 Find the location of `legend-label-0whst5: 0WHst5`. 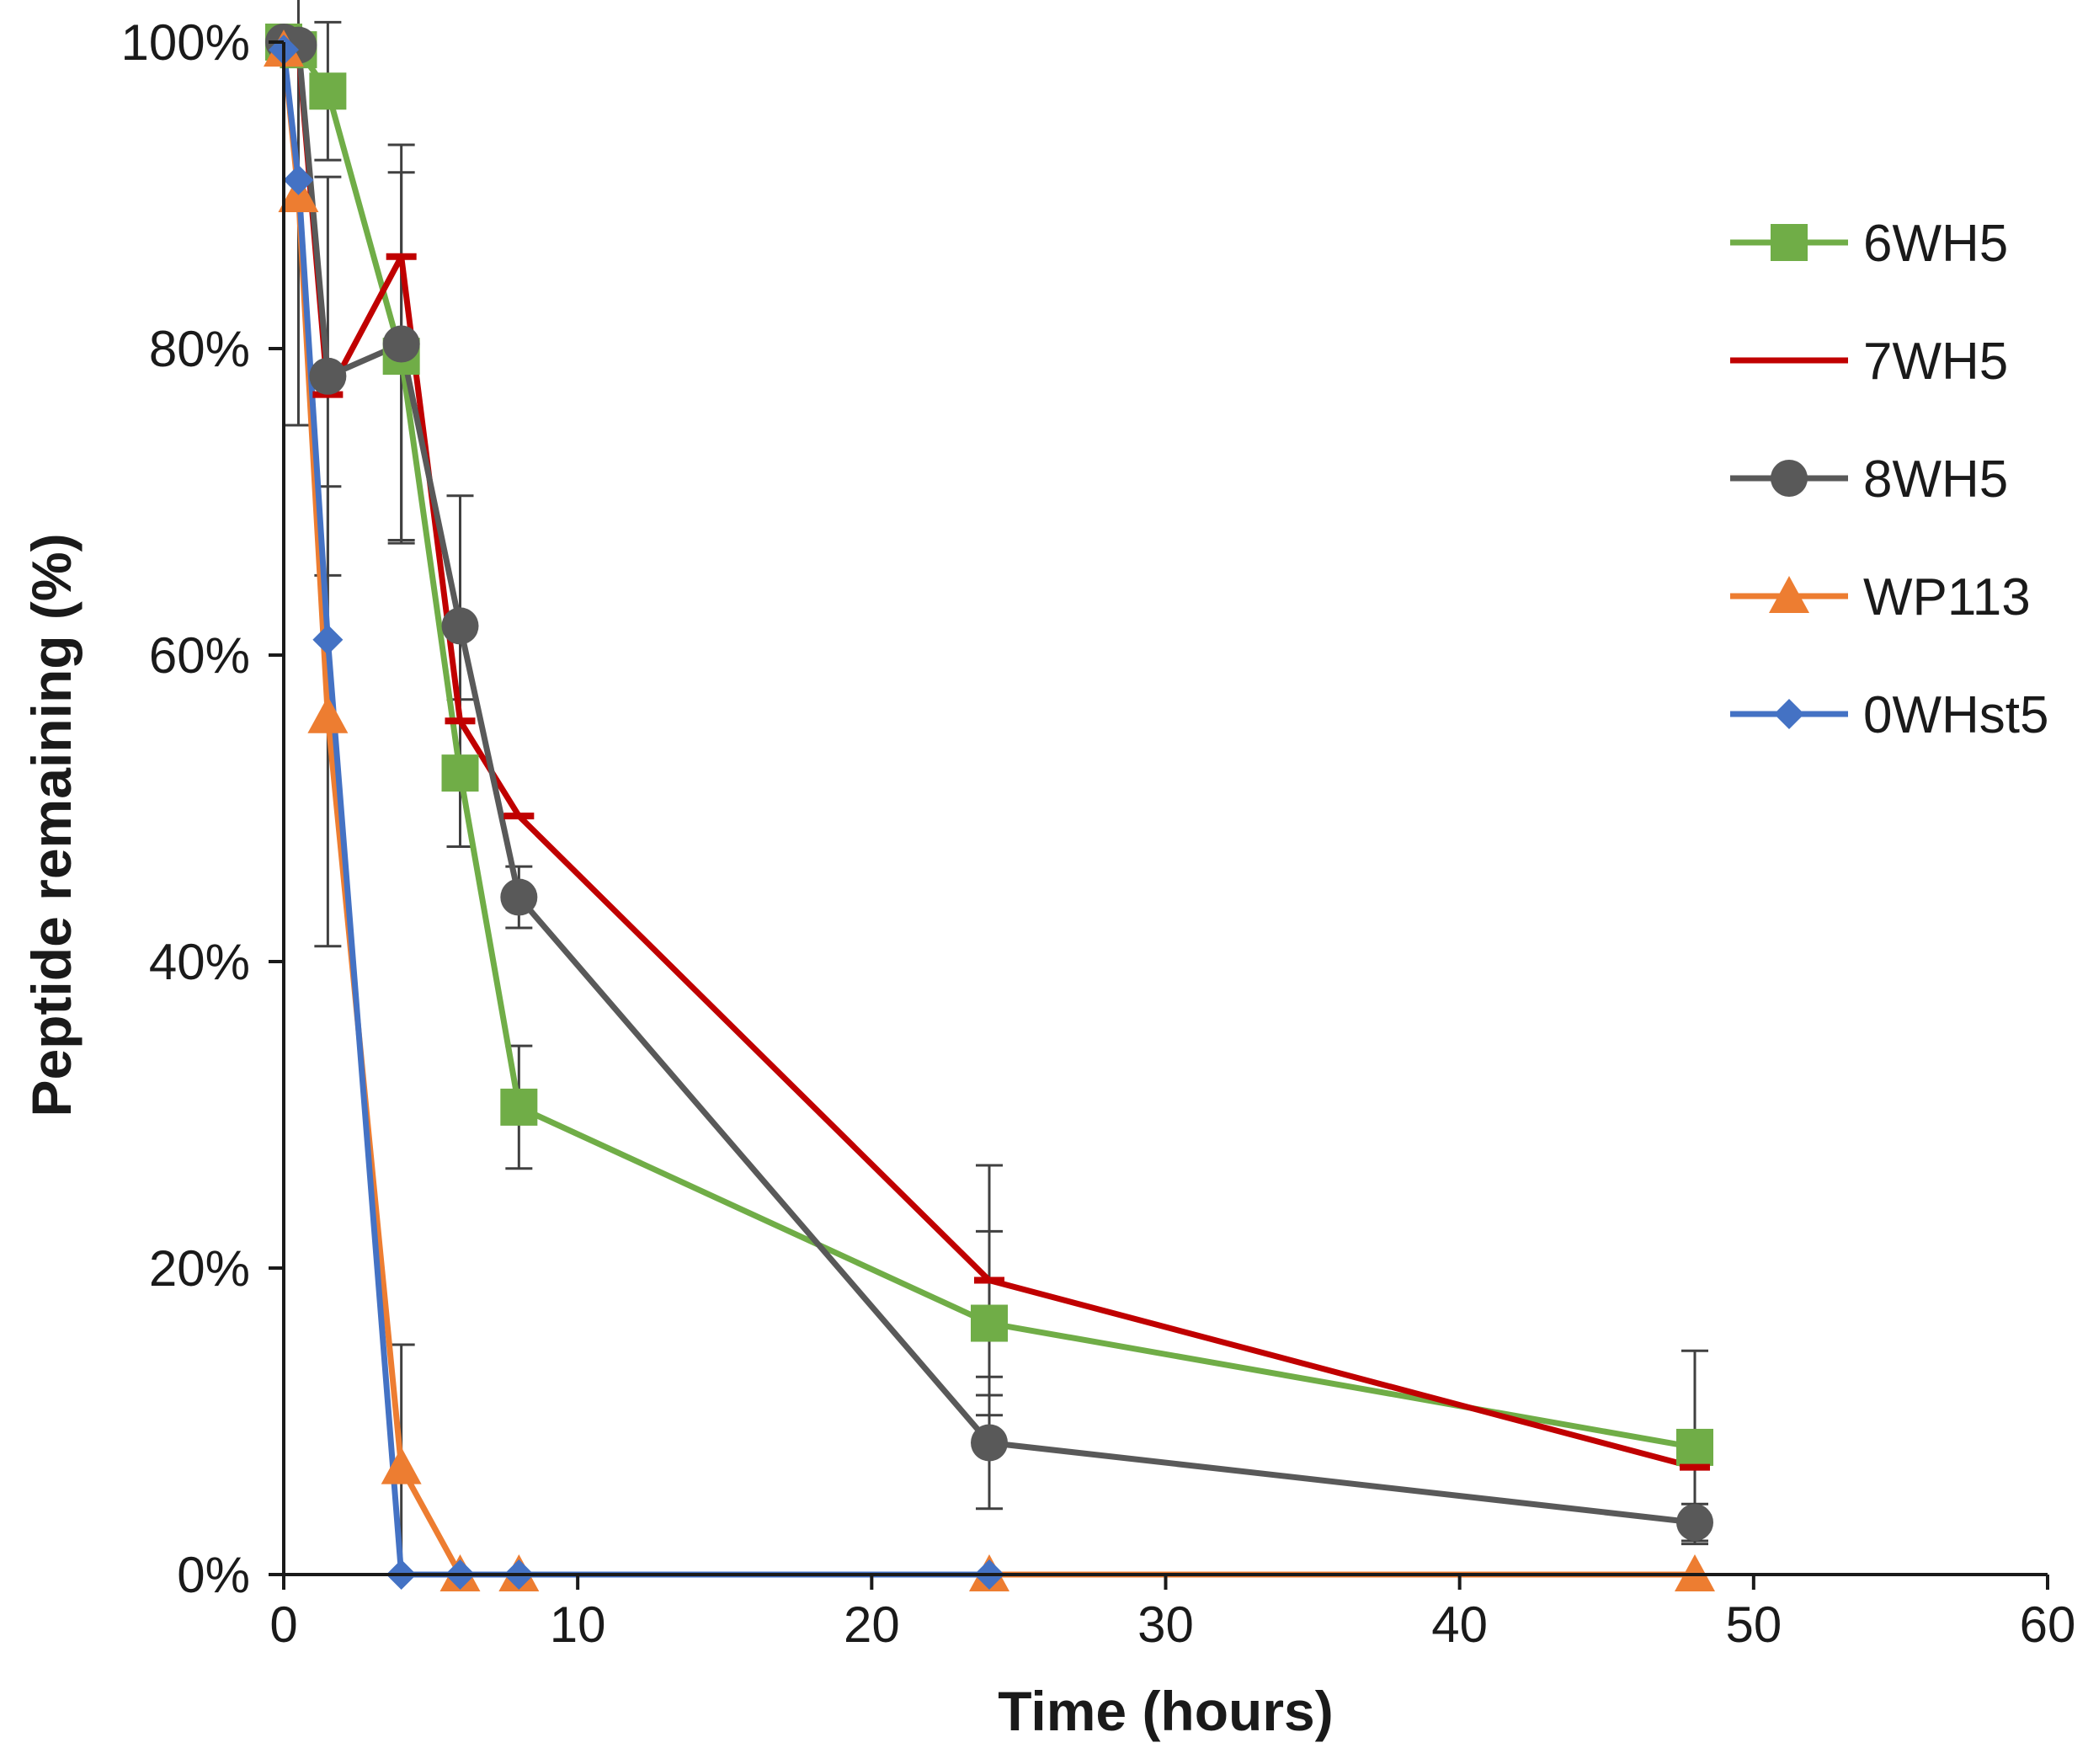

legend-label-0whst5: 0WHst5 is located at coordinates (1955, 715).